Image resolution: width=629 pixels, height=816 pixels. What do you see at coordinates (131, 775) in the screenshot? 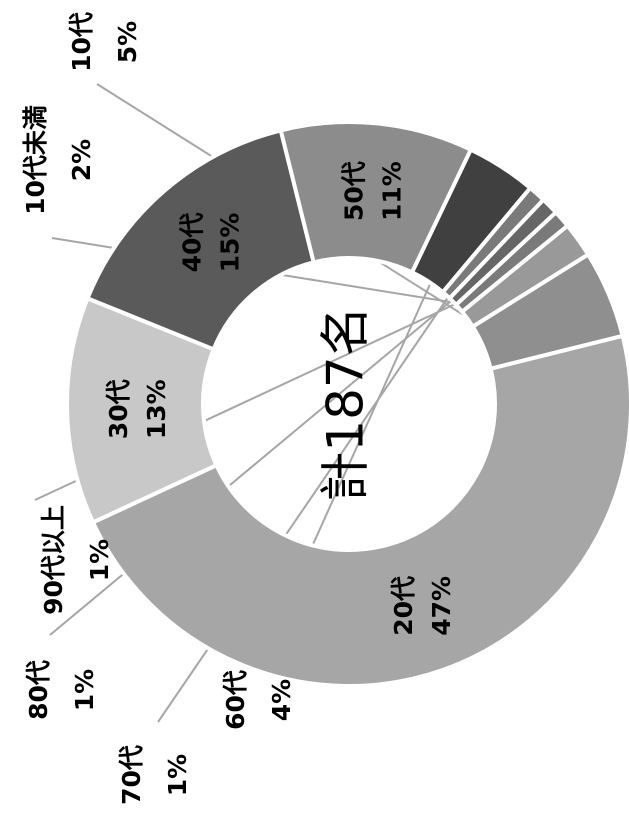
I see `slice-category-label: 70代` at bounding box center [131, 775].